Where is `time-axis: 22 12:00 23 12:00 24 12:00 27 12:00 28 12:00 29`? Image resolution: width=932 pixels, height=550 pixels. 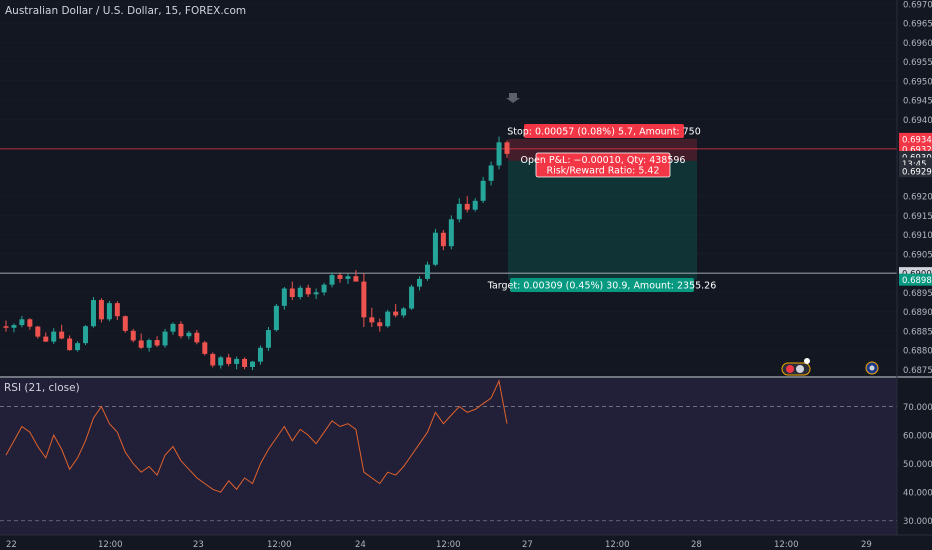 time-axis: 22 12:00 23 12:00 24 12:00 27 12:00 28 12:00 29 is located at coordinates (439, 545).